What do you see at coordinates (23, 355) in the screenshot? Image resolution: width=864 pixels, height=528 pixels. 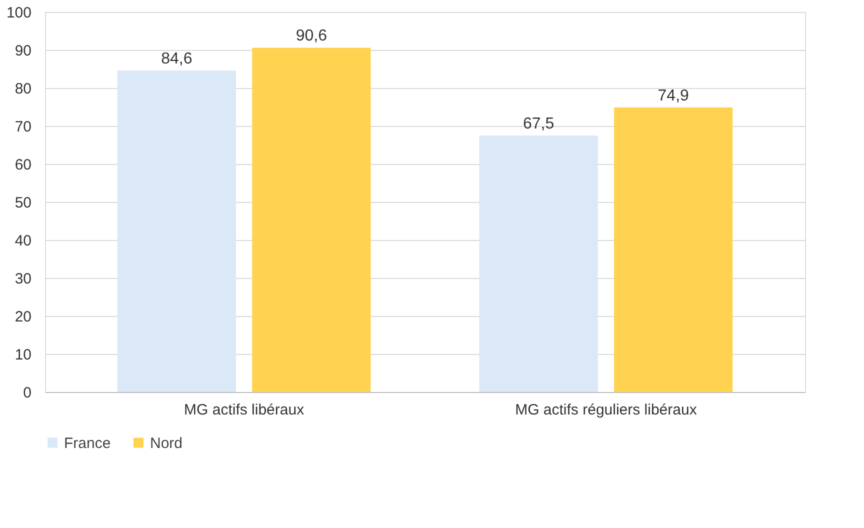 I see `y-tick-label: 10` at bounding box center [23, 355].